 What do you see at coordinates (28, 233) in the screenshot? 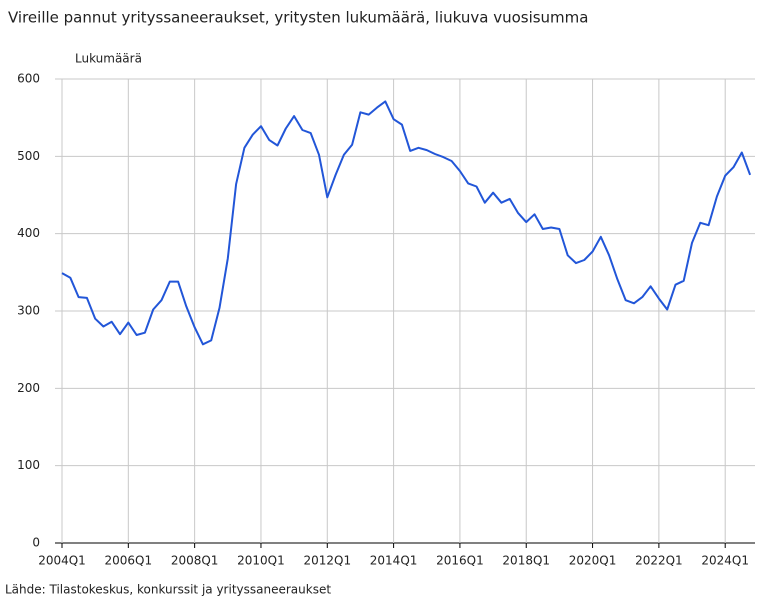
I see `y-tick-label: 400` at bounding box center [28, 233].